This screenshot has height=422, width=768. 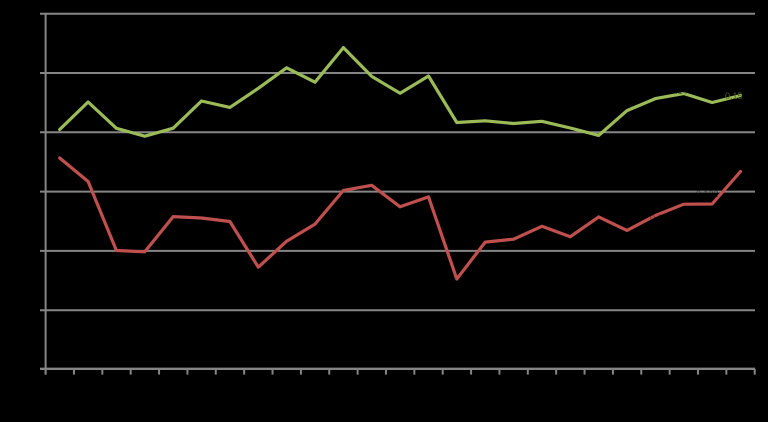 I want to click on svg-text: 0.132, so click(x=707, y=194).